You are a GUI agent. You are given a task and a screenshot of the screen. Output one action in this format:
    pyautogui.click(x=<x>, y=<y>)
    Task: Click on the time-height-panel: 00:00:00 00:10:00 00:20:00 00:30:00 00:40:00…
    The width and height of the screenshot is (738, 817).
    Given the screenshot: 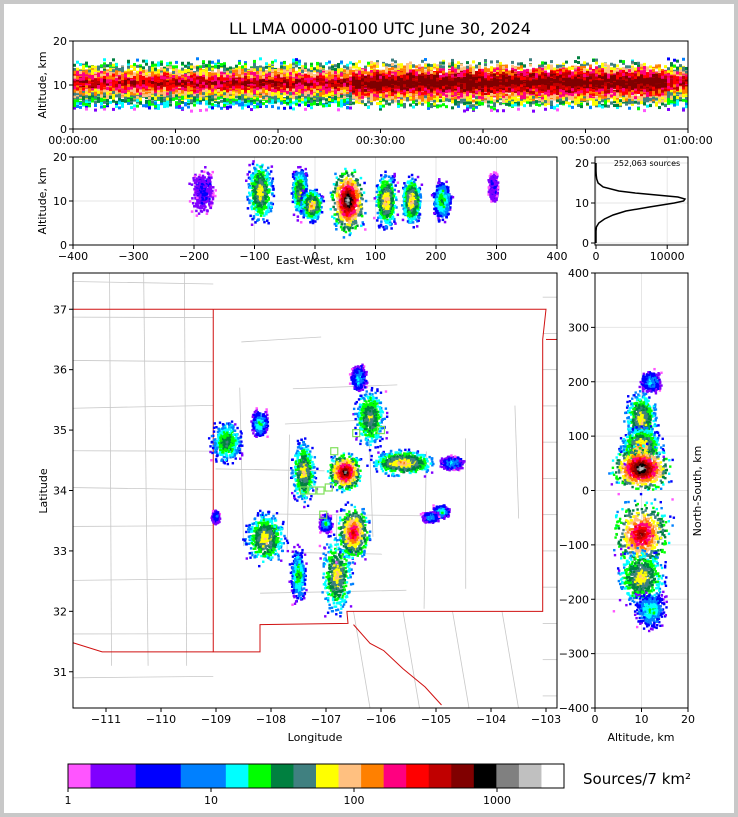 What is the action you would take?
    pyautogui.click(x=374, y=91)
    